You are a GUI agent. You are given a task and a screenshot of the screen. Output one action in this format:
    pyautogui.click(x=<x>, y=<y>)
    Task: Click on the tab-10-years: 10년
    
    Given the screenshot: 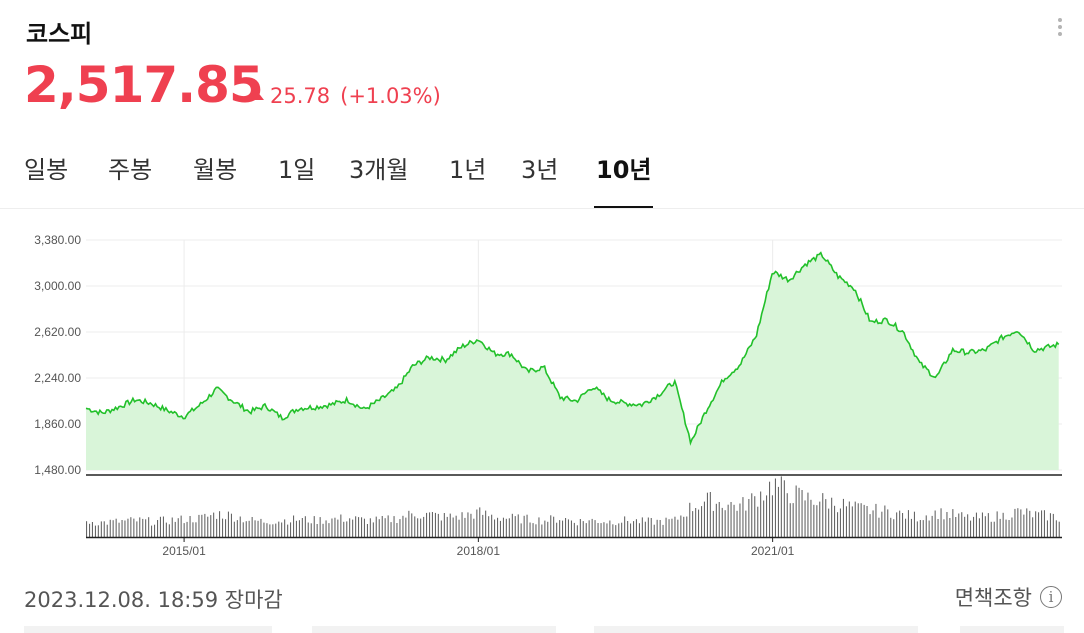 What is the action you would take?
    pyautogui.click(x=623, y=179)
    